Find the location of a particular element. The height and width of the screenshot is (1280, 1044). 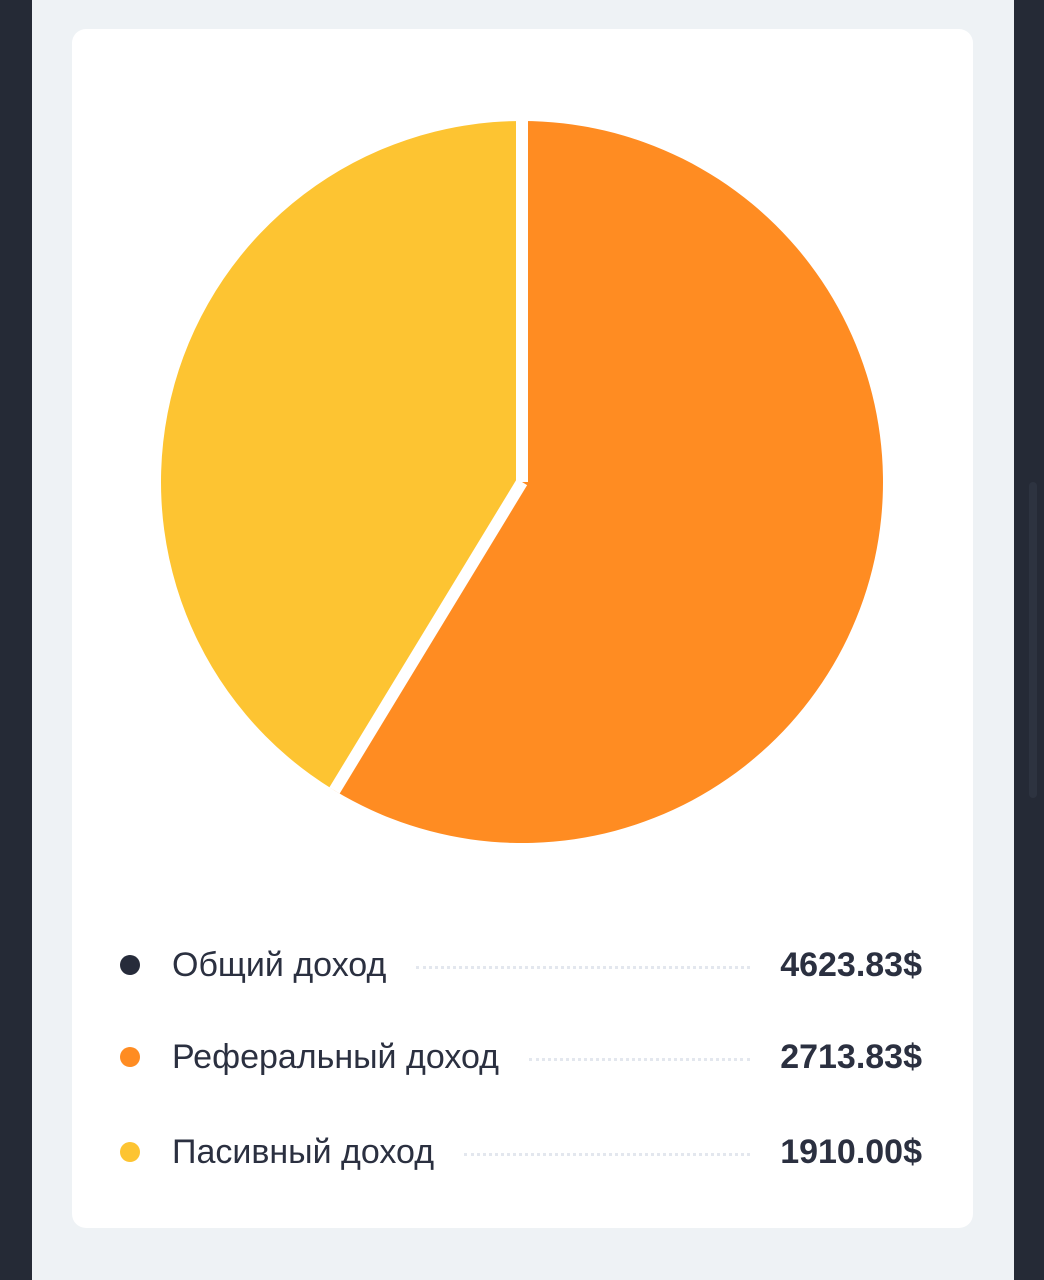

legend-item-referral: Реферальный доход 2713.83$ is located at coordinates (521, 1057).